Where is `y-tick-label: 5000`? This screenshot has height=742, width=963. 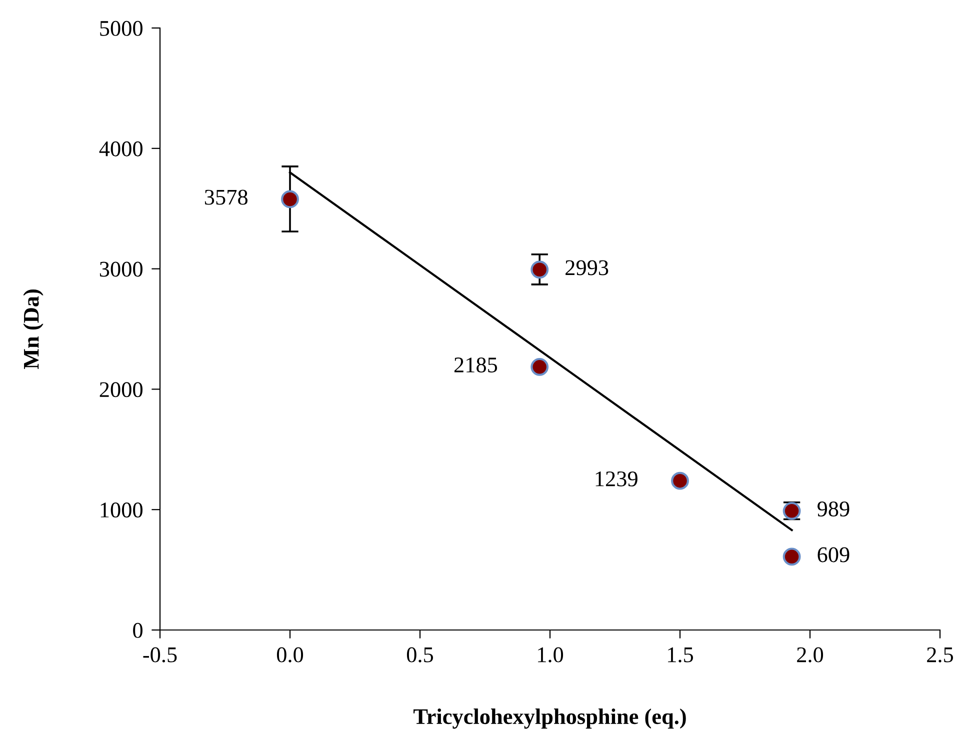 y-tick-label: 5000 is located at coordinates (121, 28).